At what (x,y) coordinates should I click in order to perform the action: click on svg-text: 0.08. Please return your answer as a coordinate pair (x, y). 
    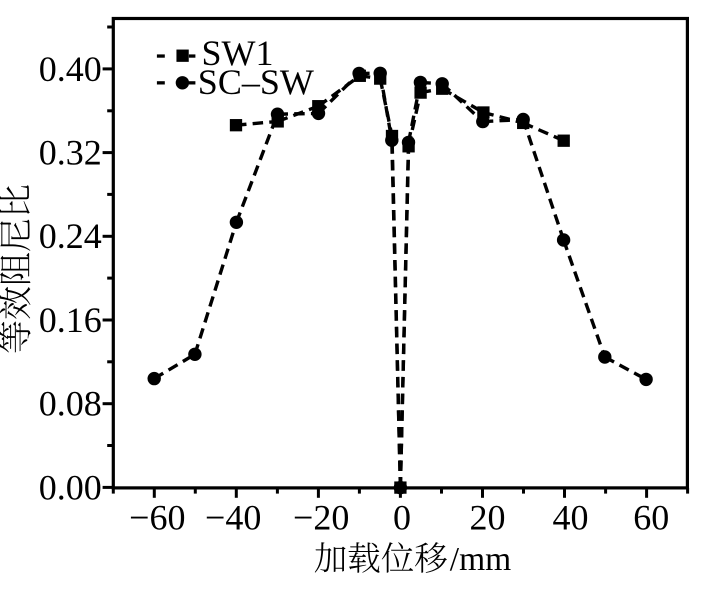
    Looking at the image, I should click on (70, 404).